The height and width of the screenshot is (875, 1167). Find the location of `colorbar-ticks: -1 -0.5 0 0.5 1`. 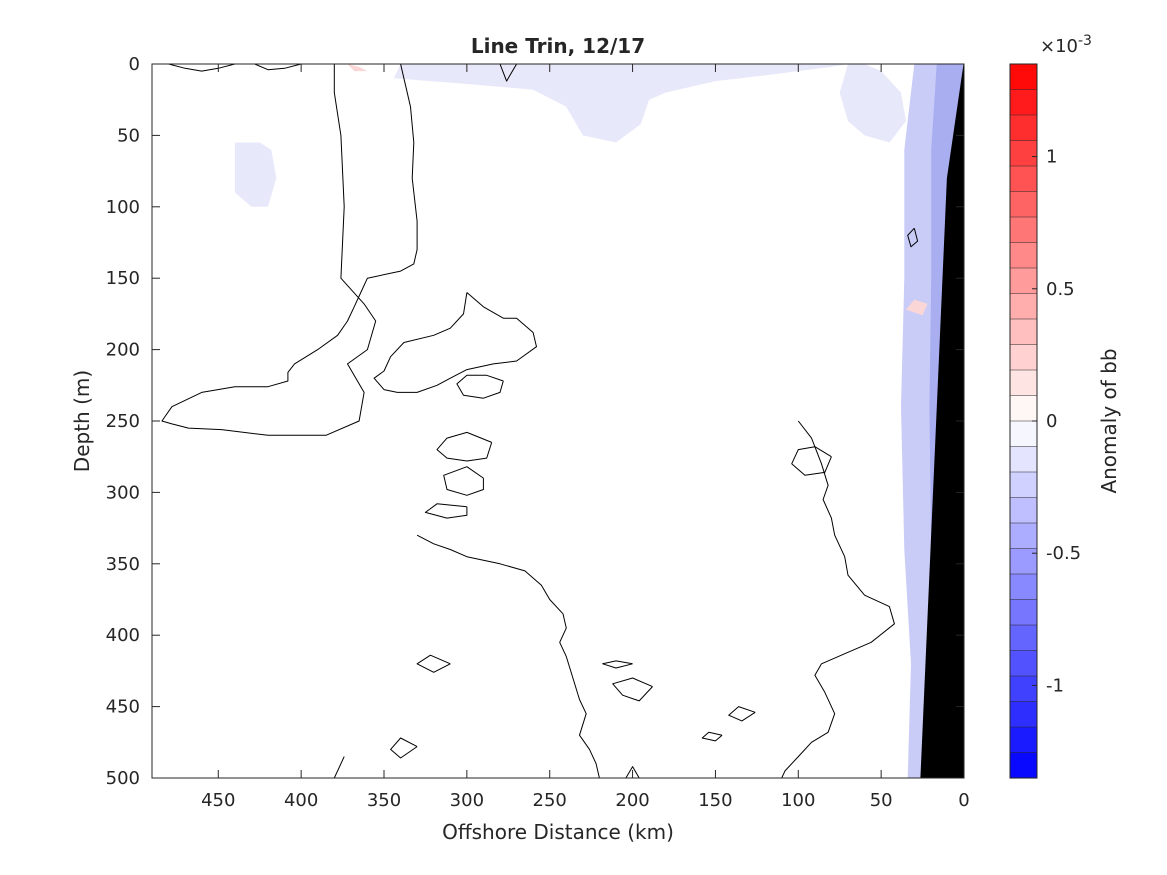

colorbar-ticks: -1 -0.5 0 0.5 1 is located at coordinates (1056, 421).